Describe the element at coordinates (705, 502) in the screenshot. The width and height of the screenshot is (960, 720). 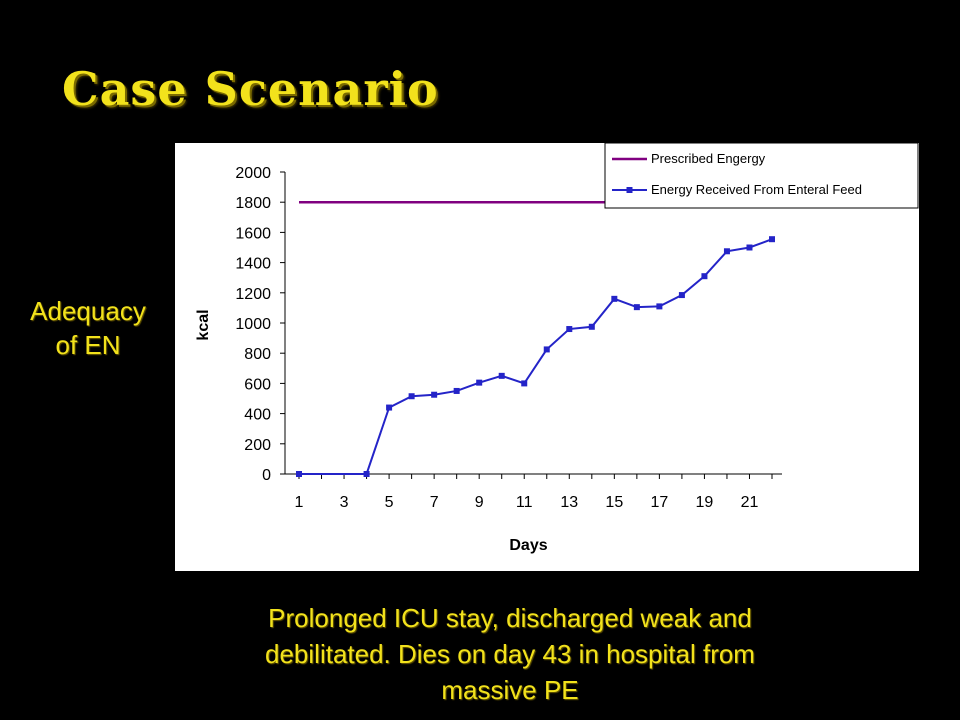
I see `x-tick-label: 19` at that location.